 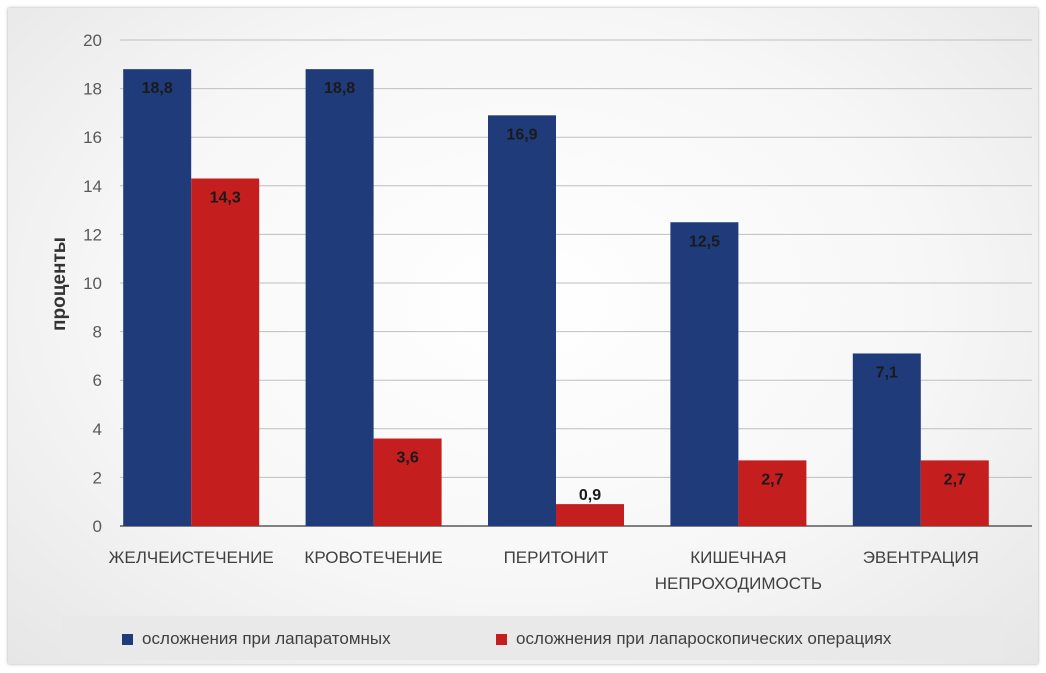 I want to click on y-tick-label: 4, so click(x=97, y=429).